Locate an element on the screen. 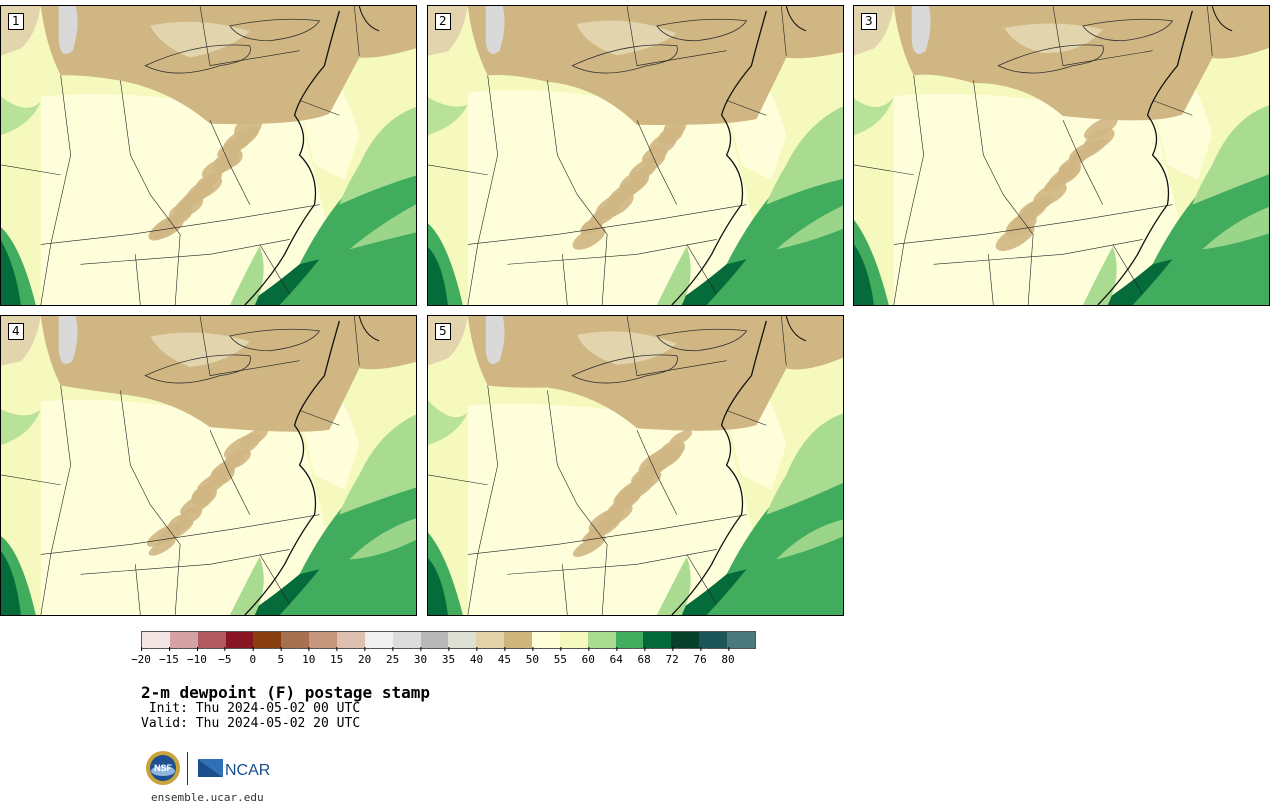 This screenshot has height=809, width=1280. colorbar-tick-label: 20 is located at coordinates (364, 656).